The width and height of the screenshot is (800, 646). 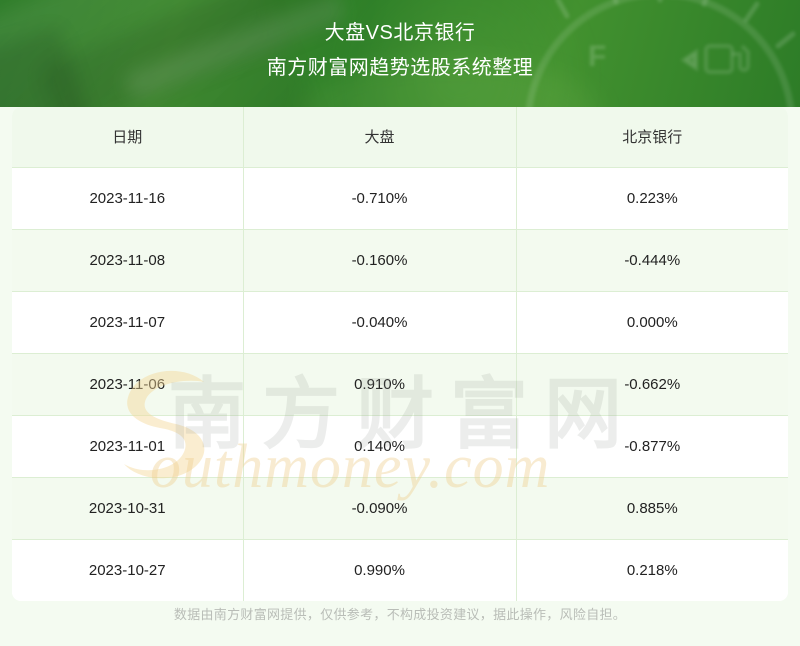 I want to click on column-header-stock: 北京银行, so click(x=652, y=137).